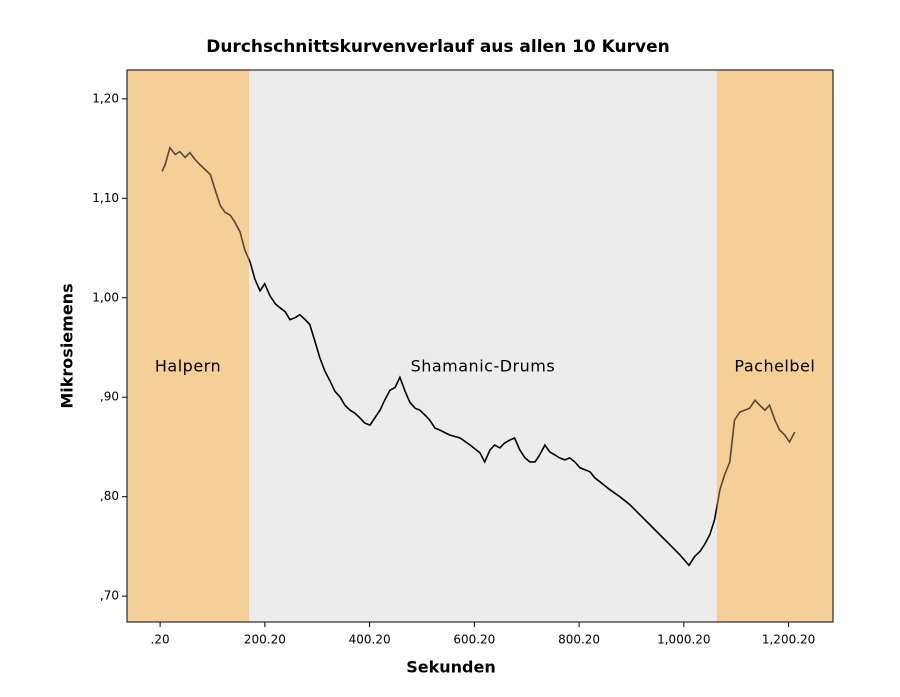 The height and width of the screenshot is (697, 900). Describe the element at coordinates (265, 640) in the screenshot. I see `x-tick-label: 200.20` at that location.